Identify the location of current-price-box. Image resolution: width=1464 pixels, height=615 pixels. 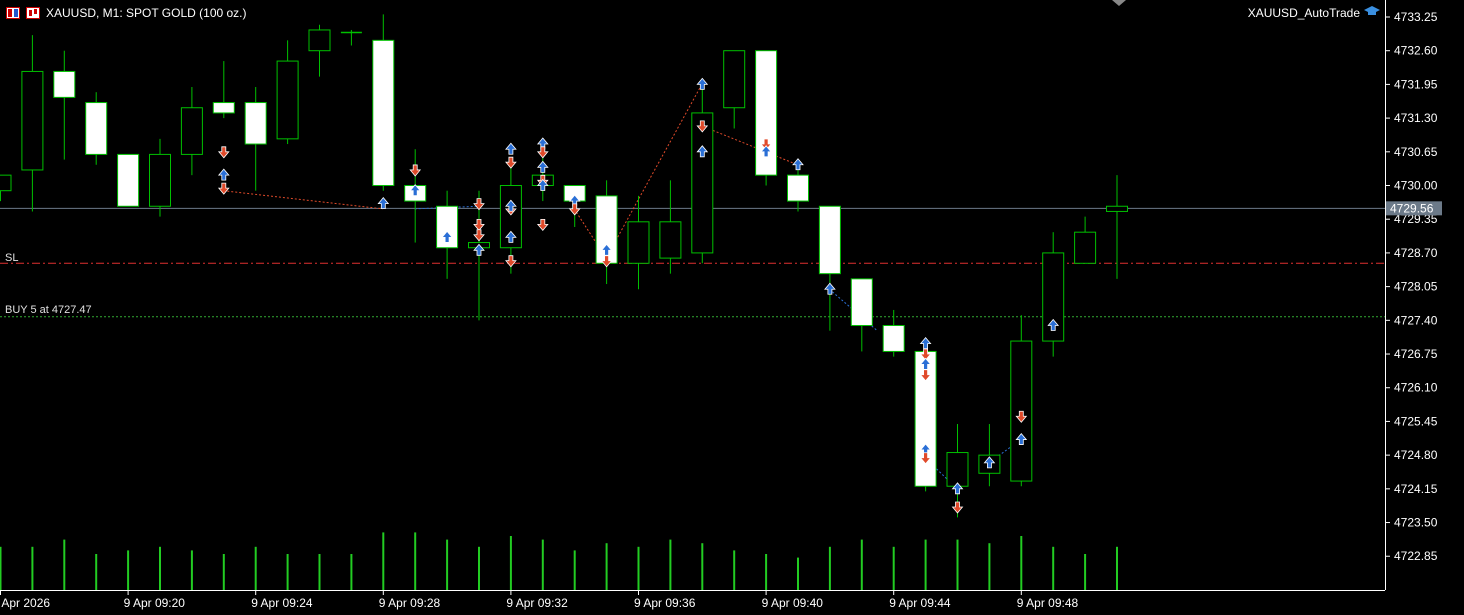
(1414, 208).